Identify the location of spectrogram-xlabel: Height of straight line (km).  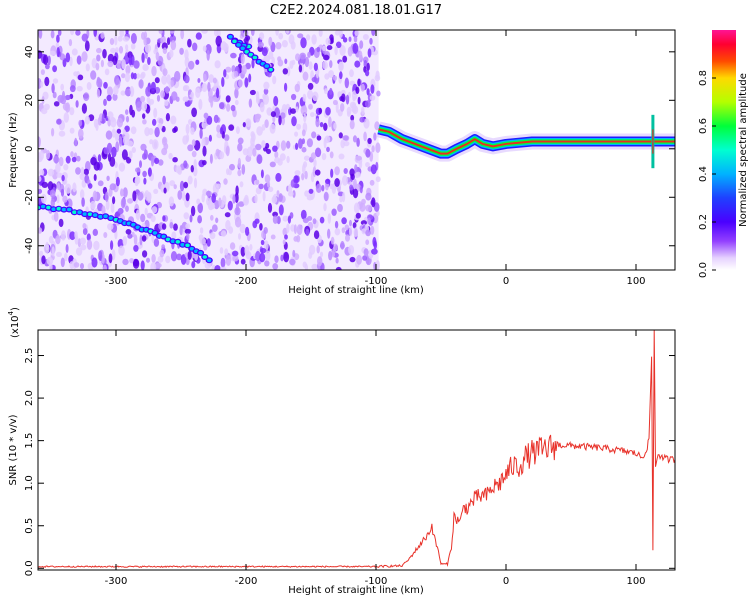
(356, 290).